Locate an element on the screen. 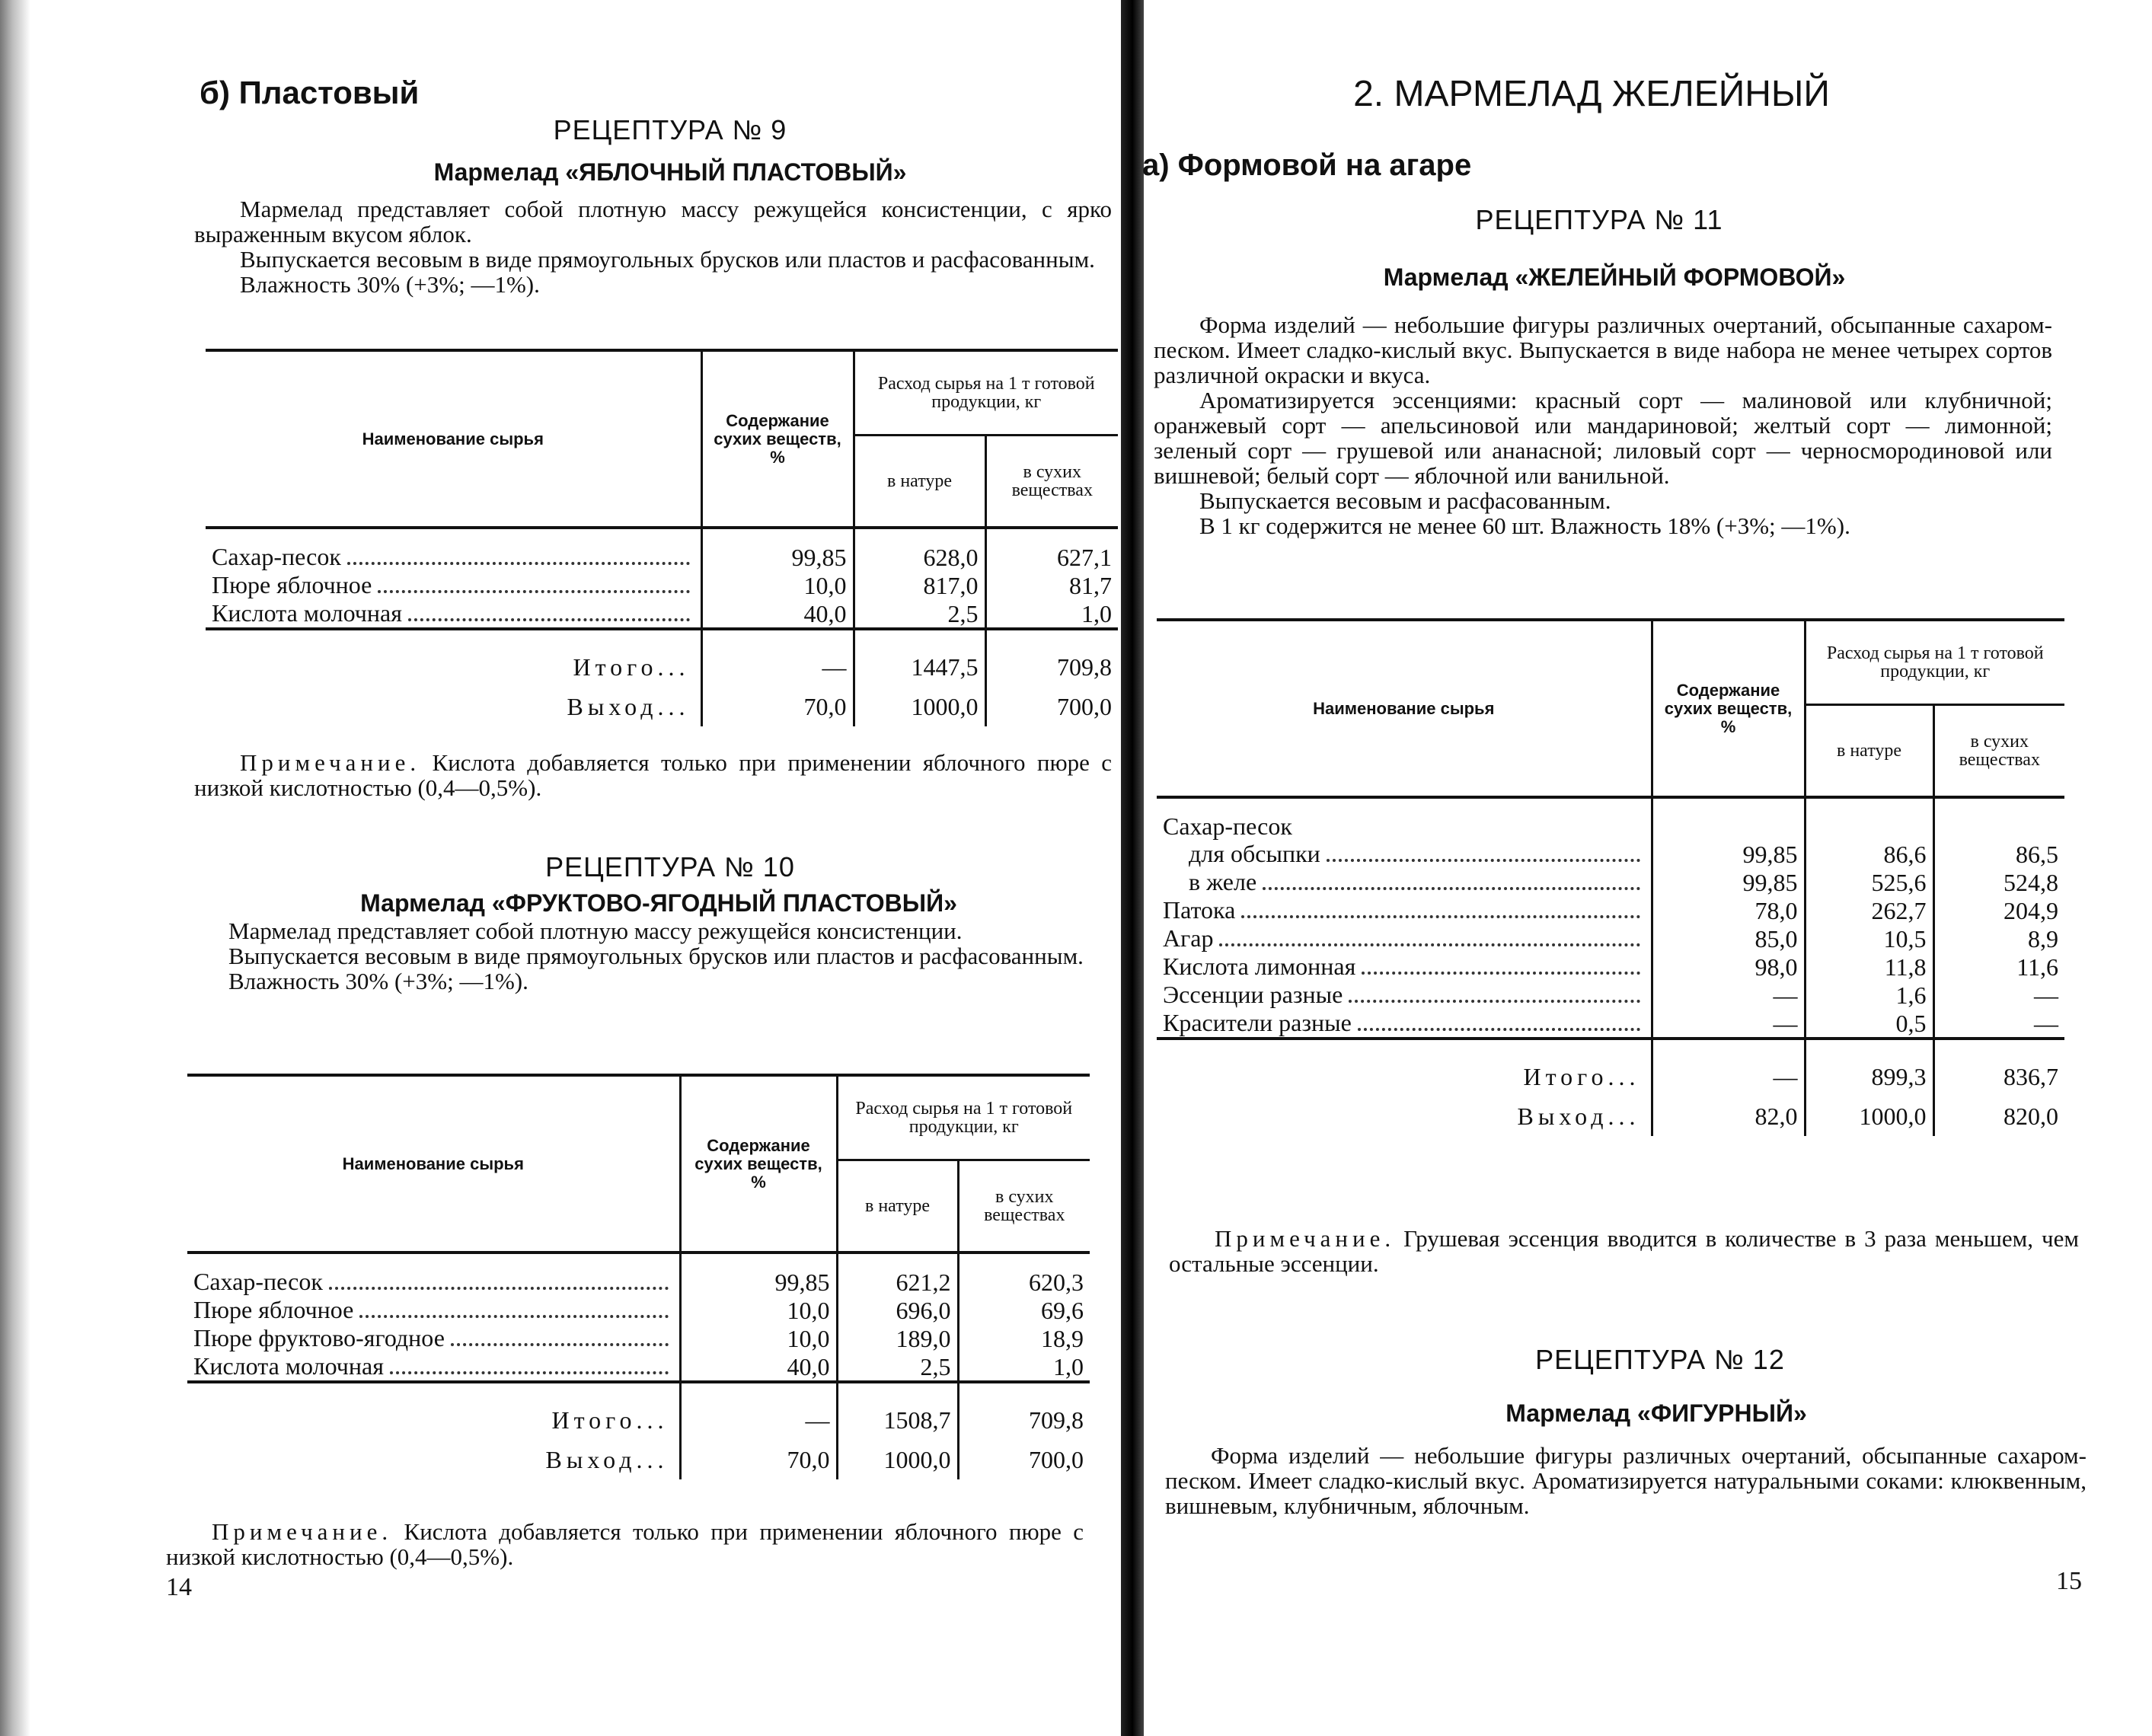 The width and height of the screenshot is (2152, 1736). table-row: в желе 99,85 525,6 524,8 is located at coordinates (1611, 882).